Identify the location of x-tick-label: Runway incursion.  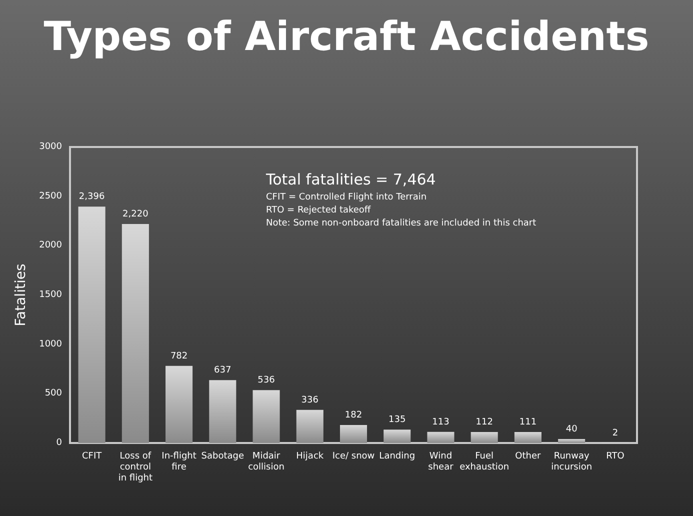
(571, 462).